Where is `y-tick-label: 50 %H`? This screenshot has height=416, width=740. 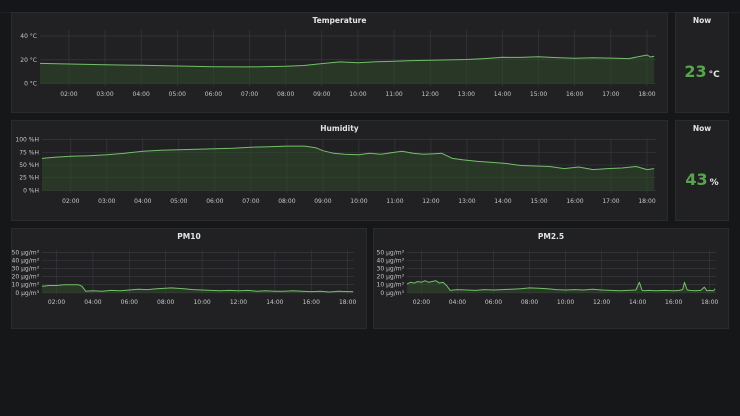
y-tick-label: 50 %H is located at coordinates (29, 165).